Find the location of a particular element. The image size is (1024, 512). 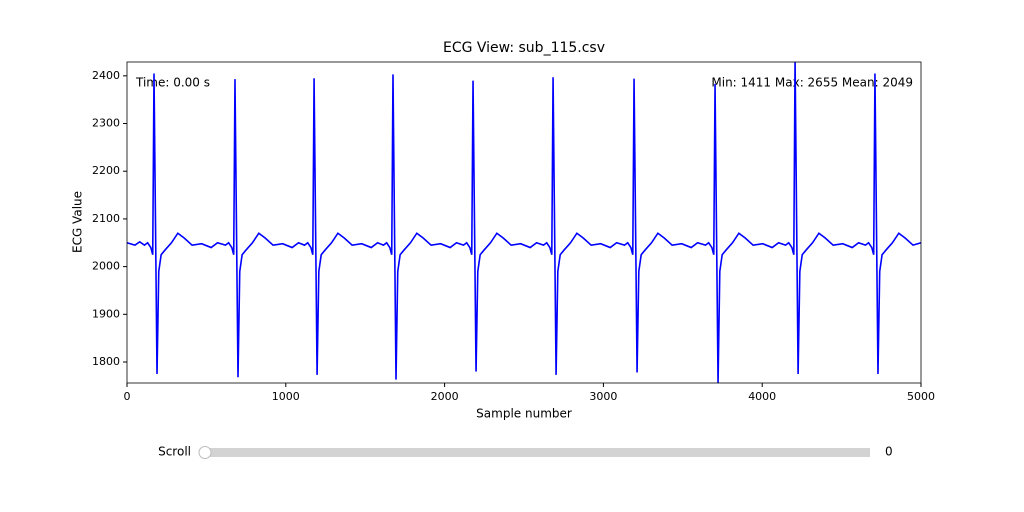

y-tick-label: 2000 is located at coordinates (106, 266).